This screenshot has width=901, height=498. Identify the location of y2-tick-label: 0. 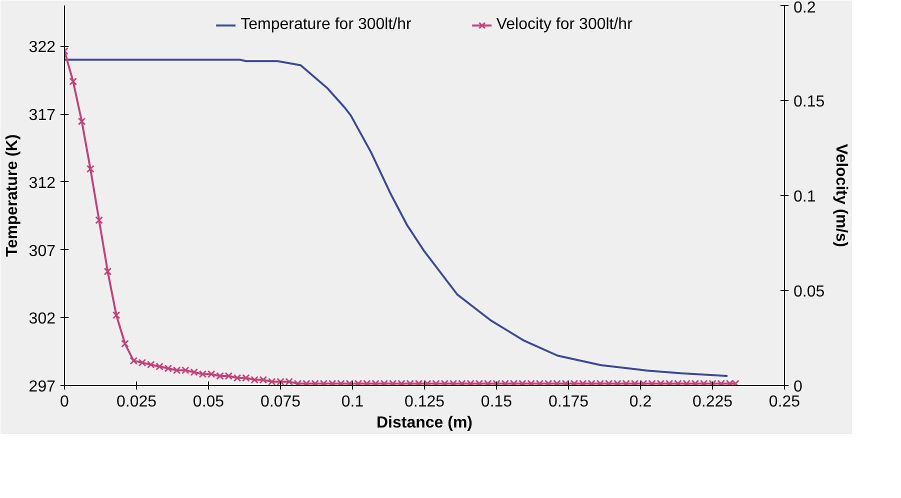
(798, 387).